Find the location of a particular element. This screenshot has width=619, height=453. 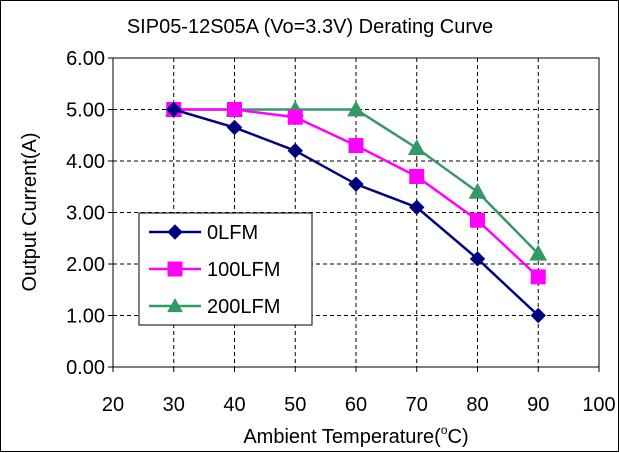

legend-label-0LFM: 0LFM is located at coordinates (232, 233).